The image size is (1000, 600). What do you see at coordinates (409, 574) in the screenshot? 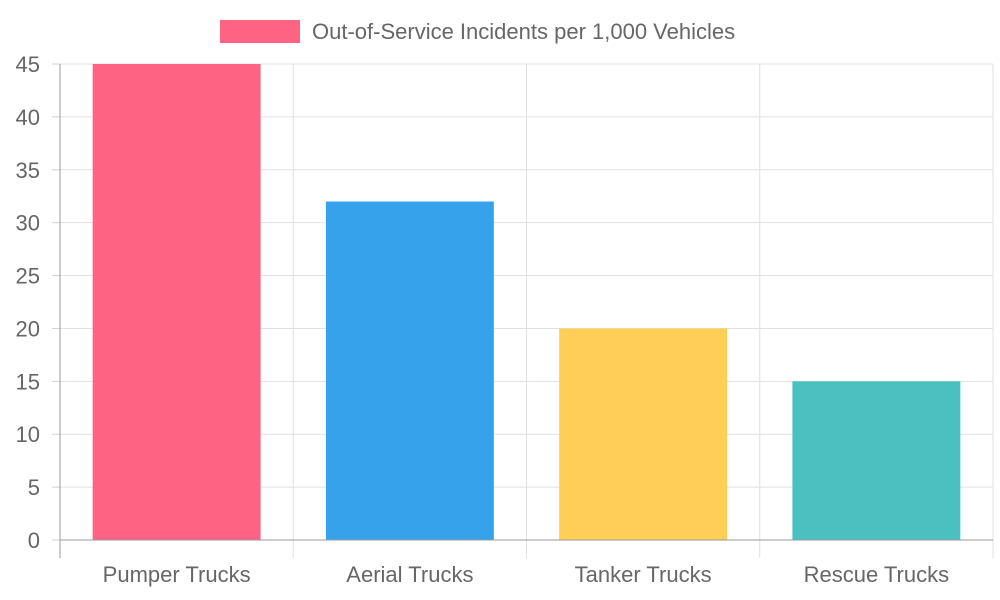
I see `x-tick-label: Aerial Trucks` at bounding box center [409, 574].